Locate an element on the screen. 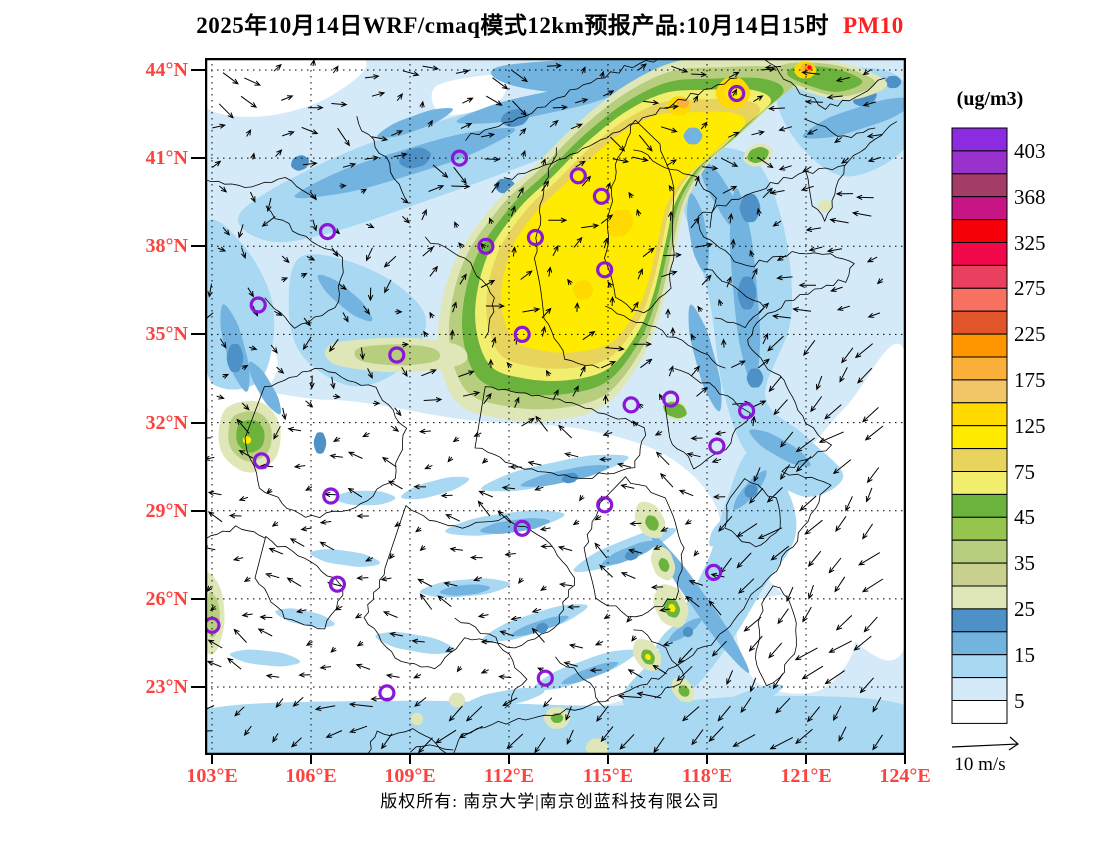 This screenshot has width=1100, height=850. lat-tick-label: 32°N is located at coordinates (166, 422).